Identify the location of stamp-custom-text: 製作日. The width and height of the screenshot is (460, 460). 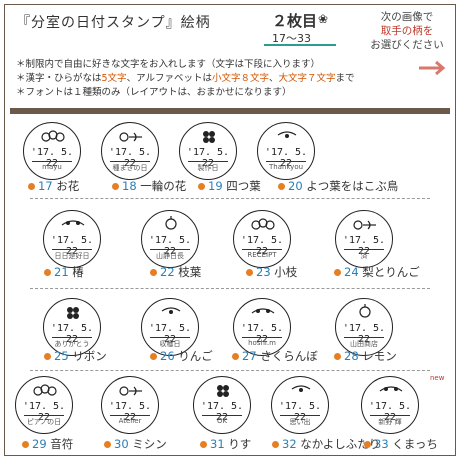
(208, 168).